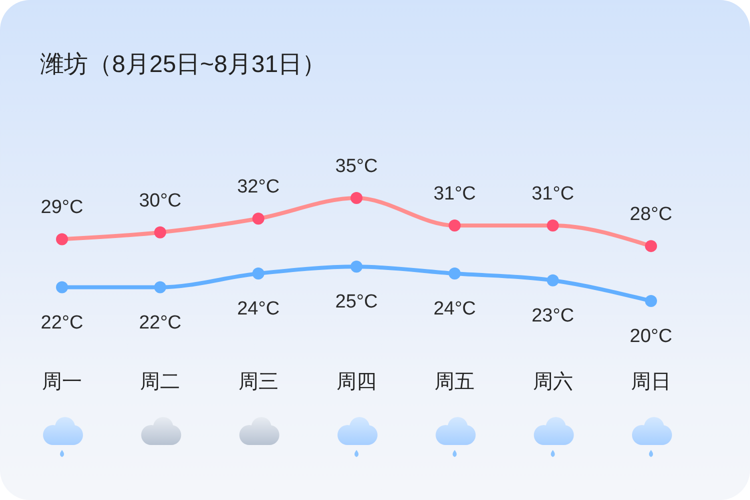  I want to click on data-label: 35°C, so click(356, 166).